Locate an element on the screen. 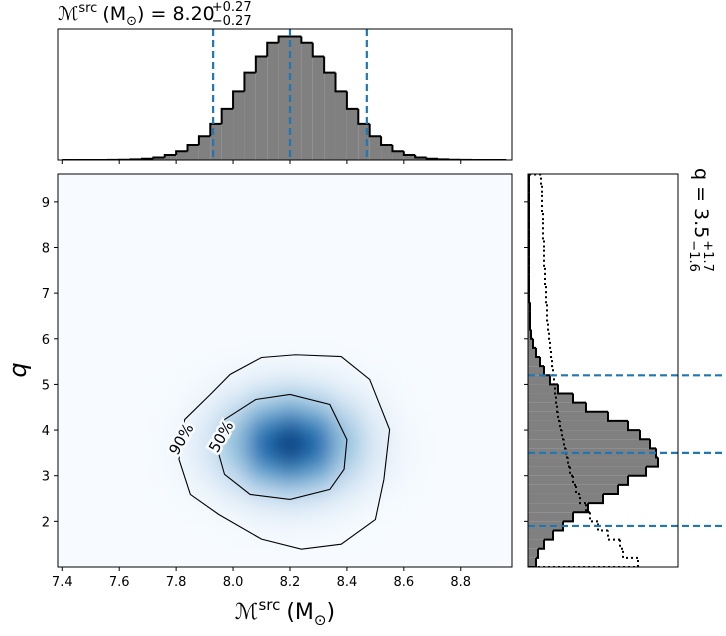 The image size is (726, 636). x-axis-label: ℳsrc (M⊙) is located at coordinates (285, 612).